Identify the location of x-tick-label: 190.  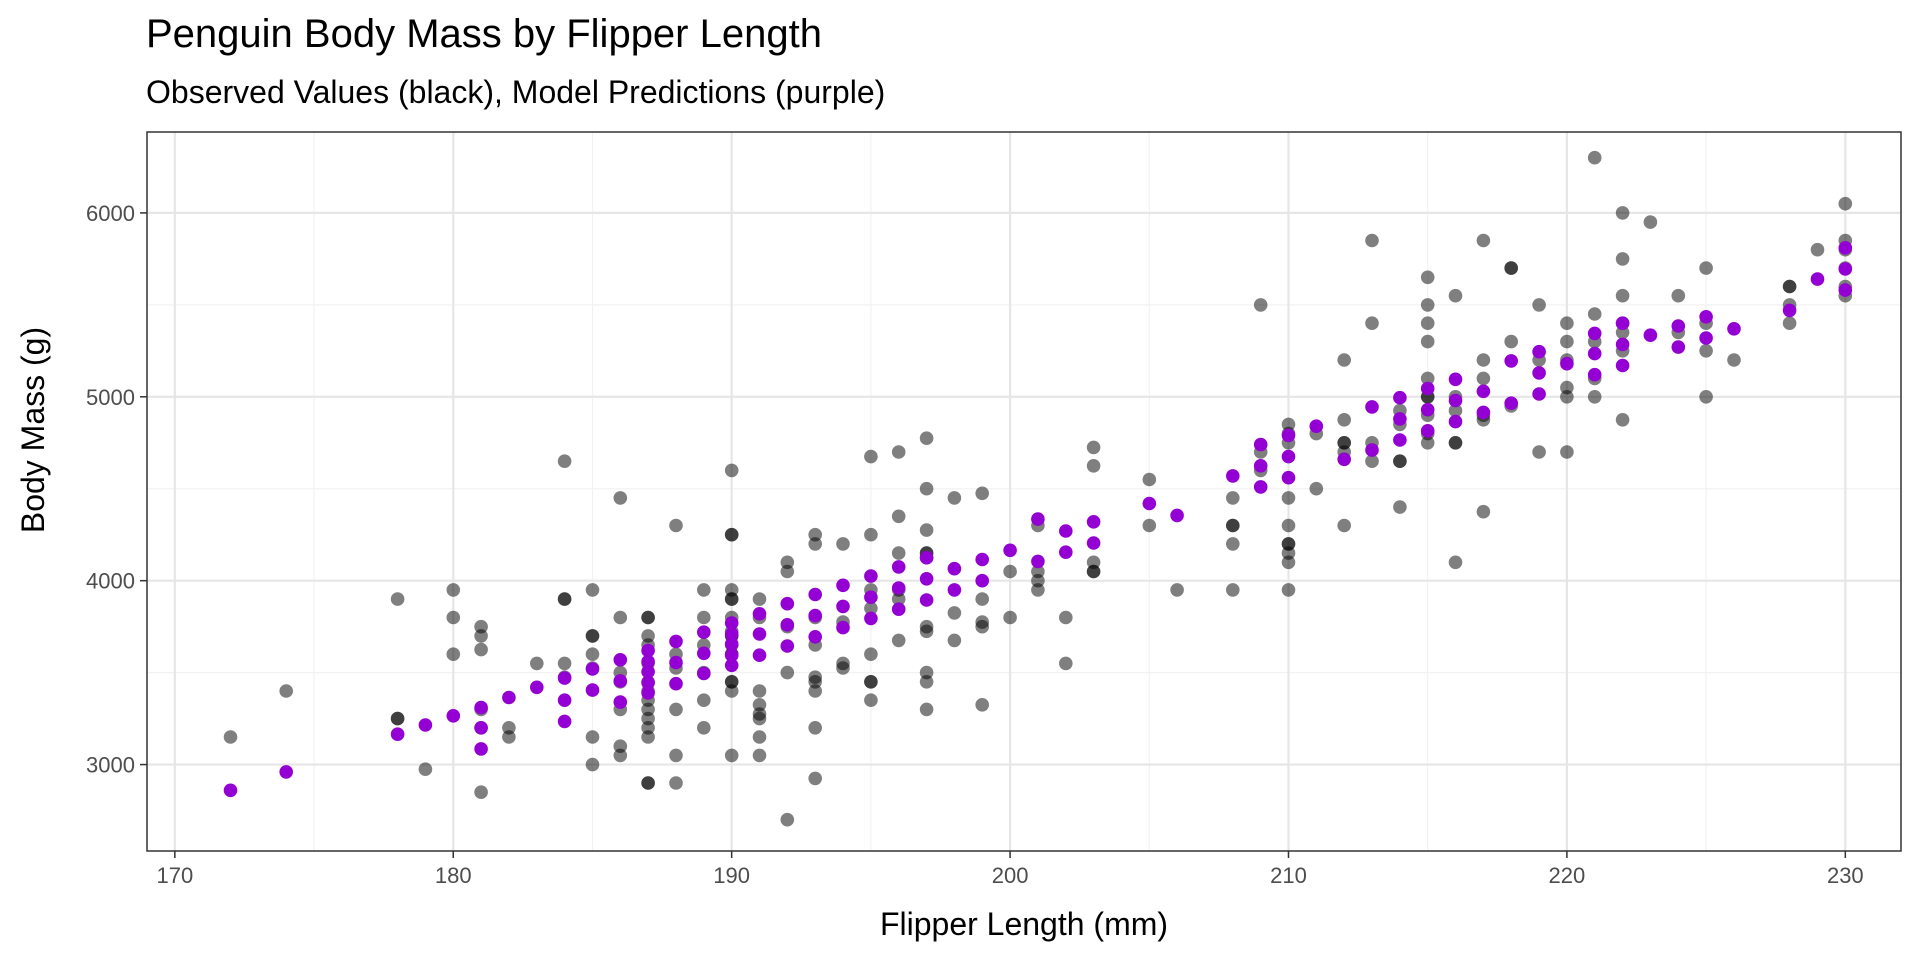
(731, 875).